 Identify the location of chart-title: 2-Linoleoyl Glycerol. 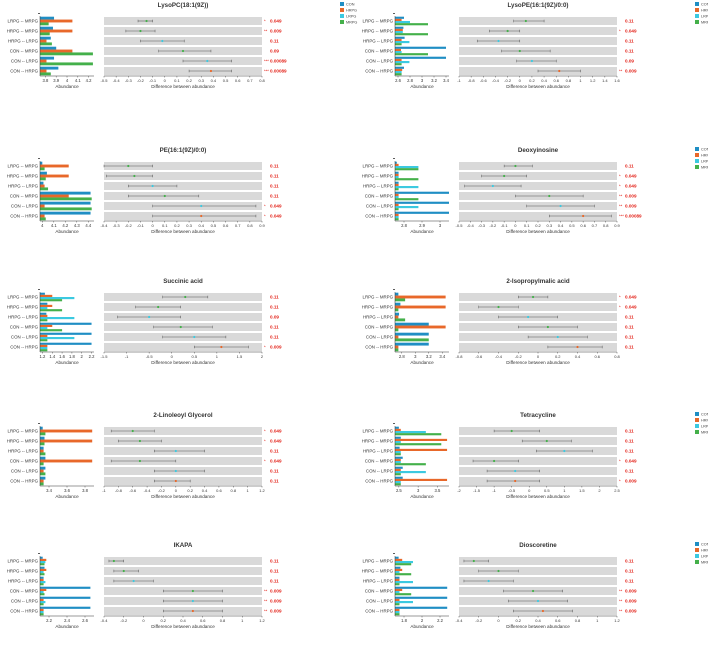
(182, 415).